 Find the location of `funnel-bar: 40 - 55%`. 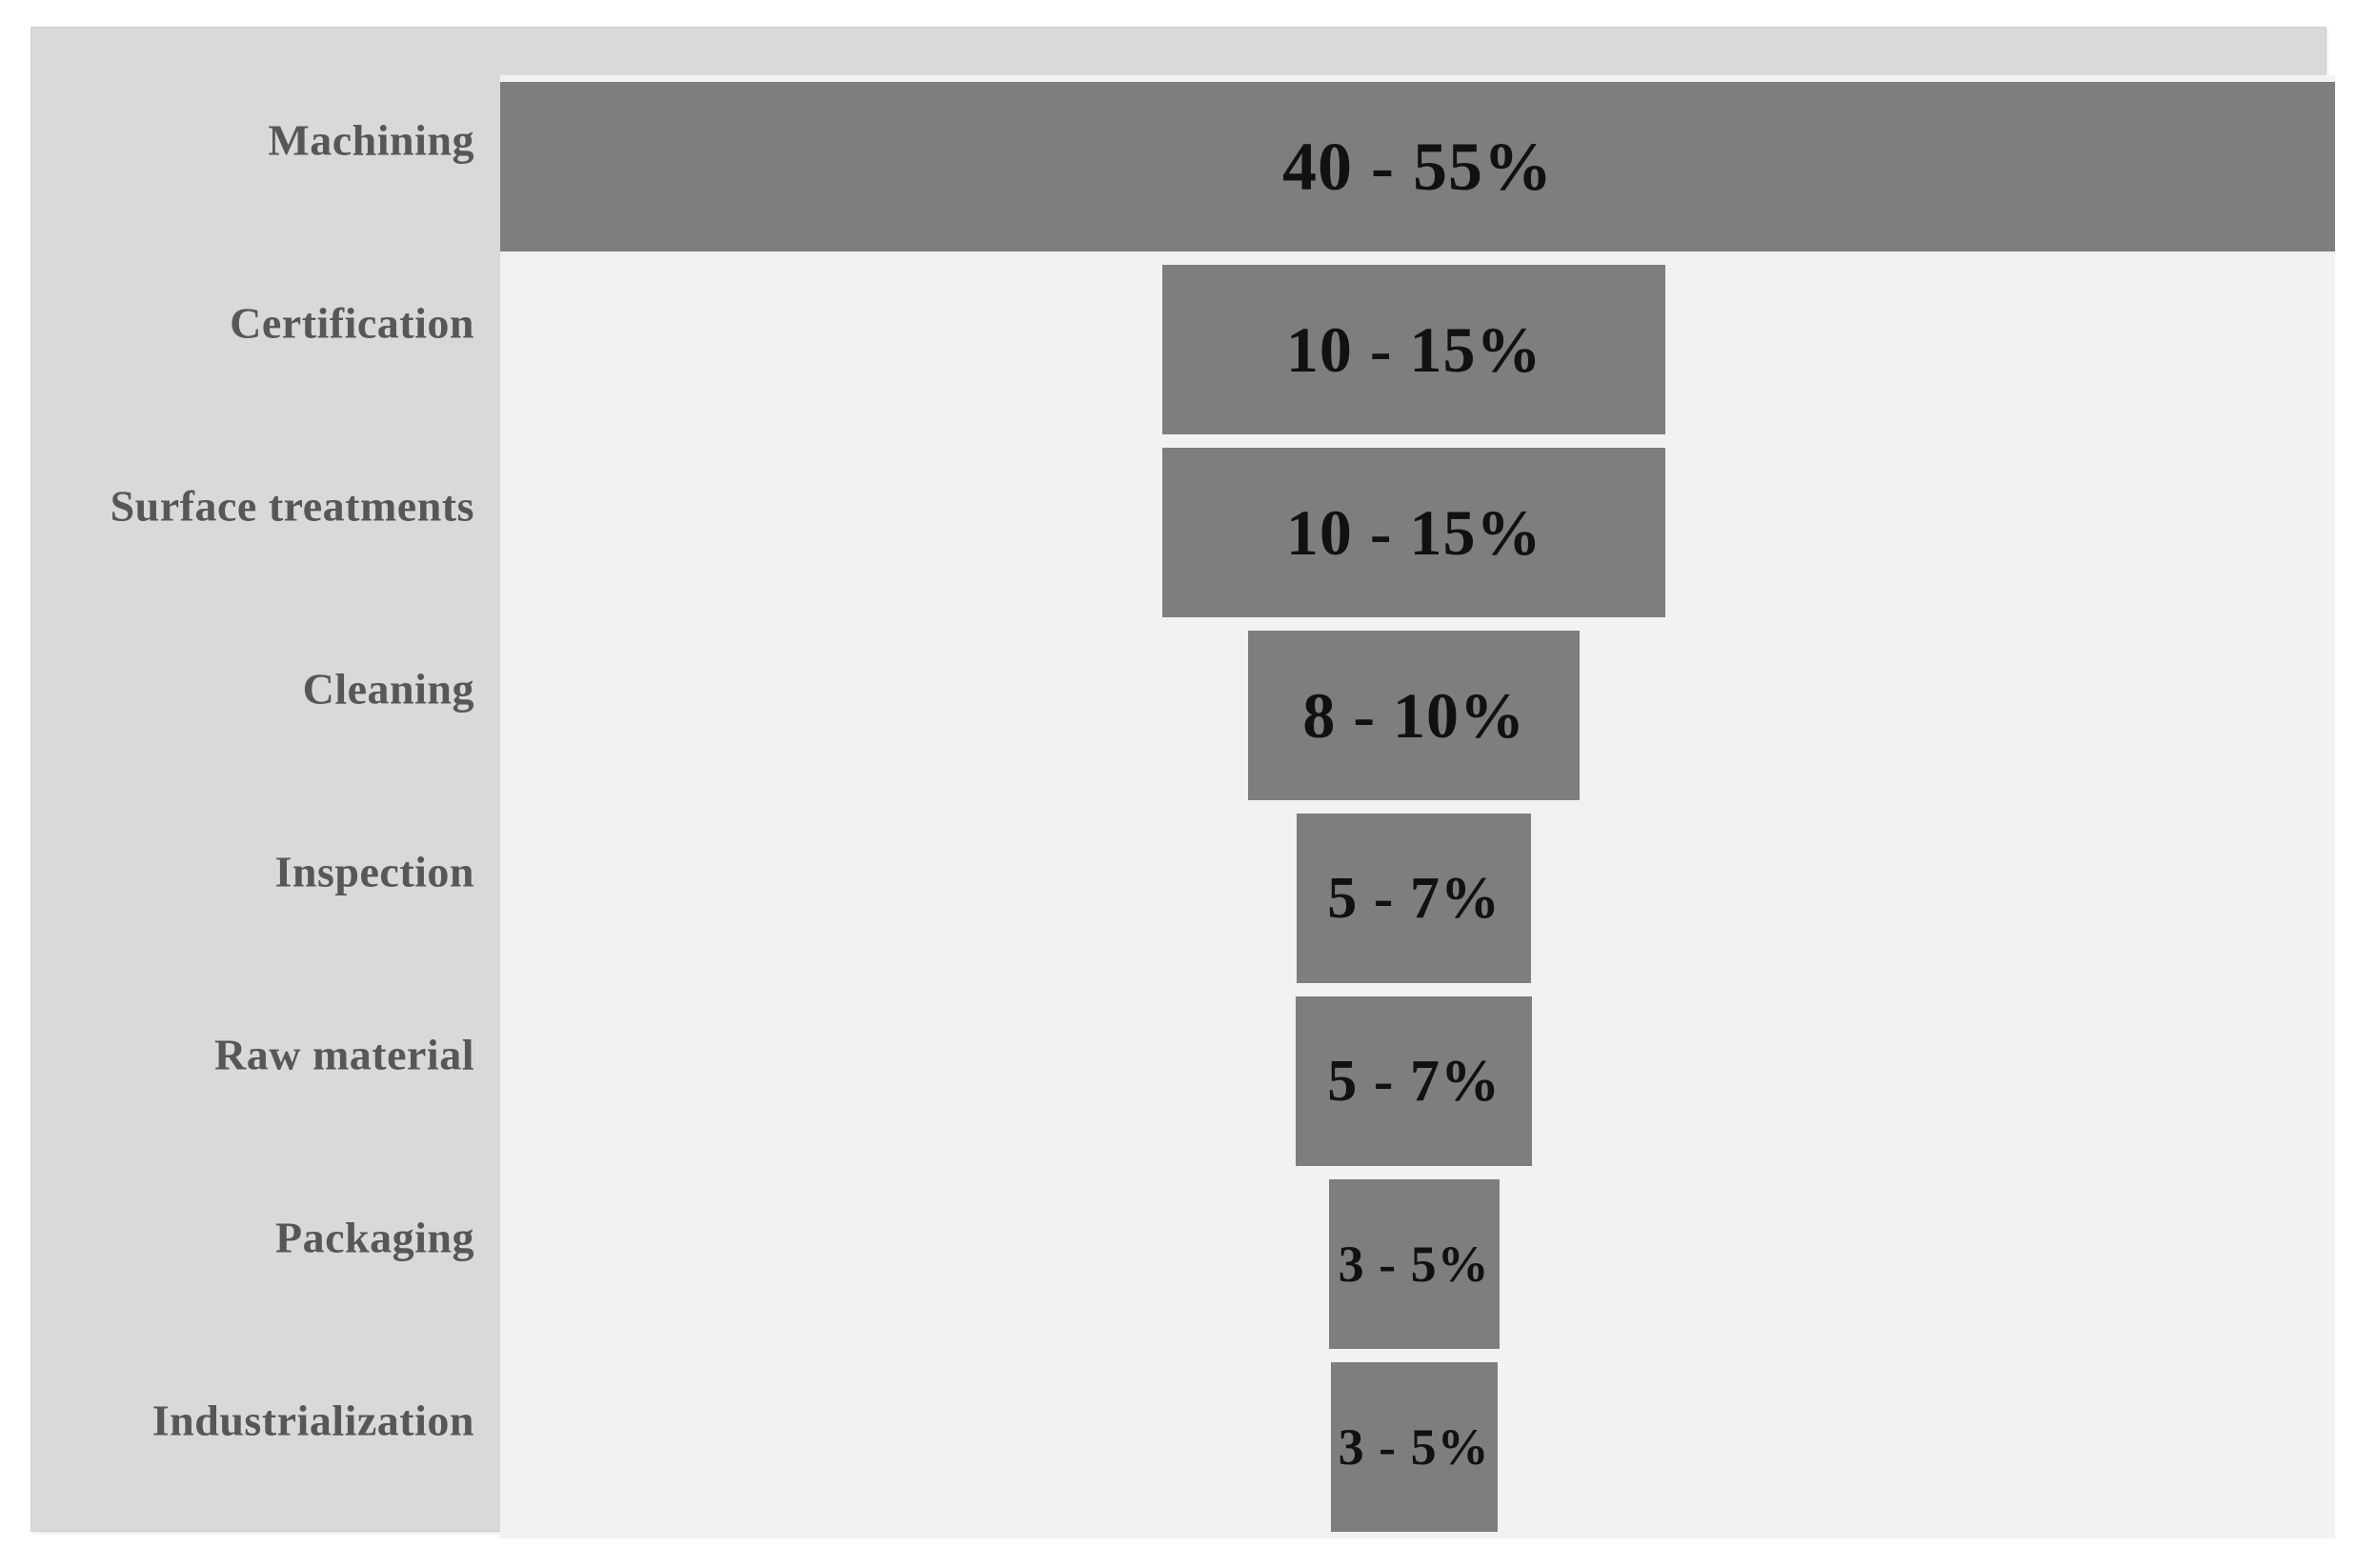

funnel-bar: 40 - 55% is located at coordinates (1417, 167).